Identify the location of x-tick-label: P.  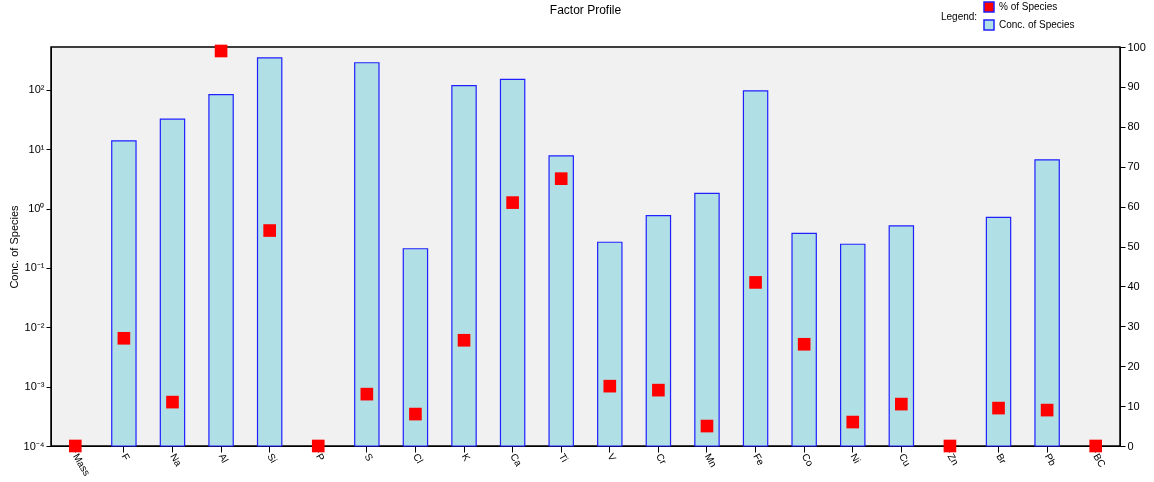
(320, 457).